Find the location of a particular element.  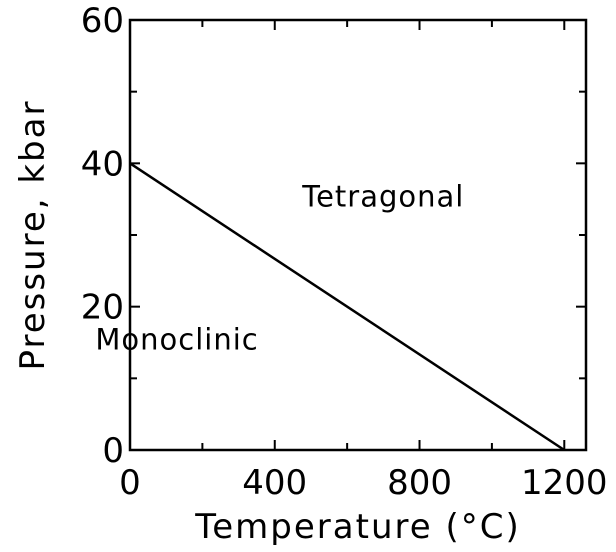

y-tick-label: 60 is located at coordinates (102, 21).